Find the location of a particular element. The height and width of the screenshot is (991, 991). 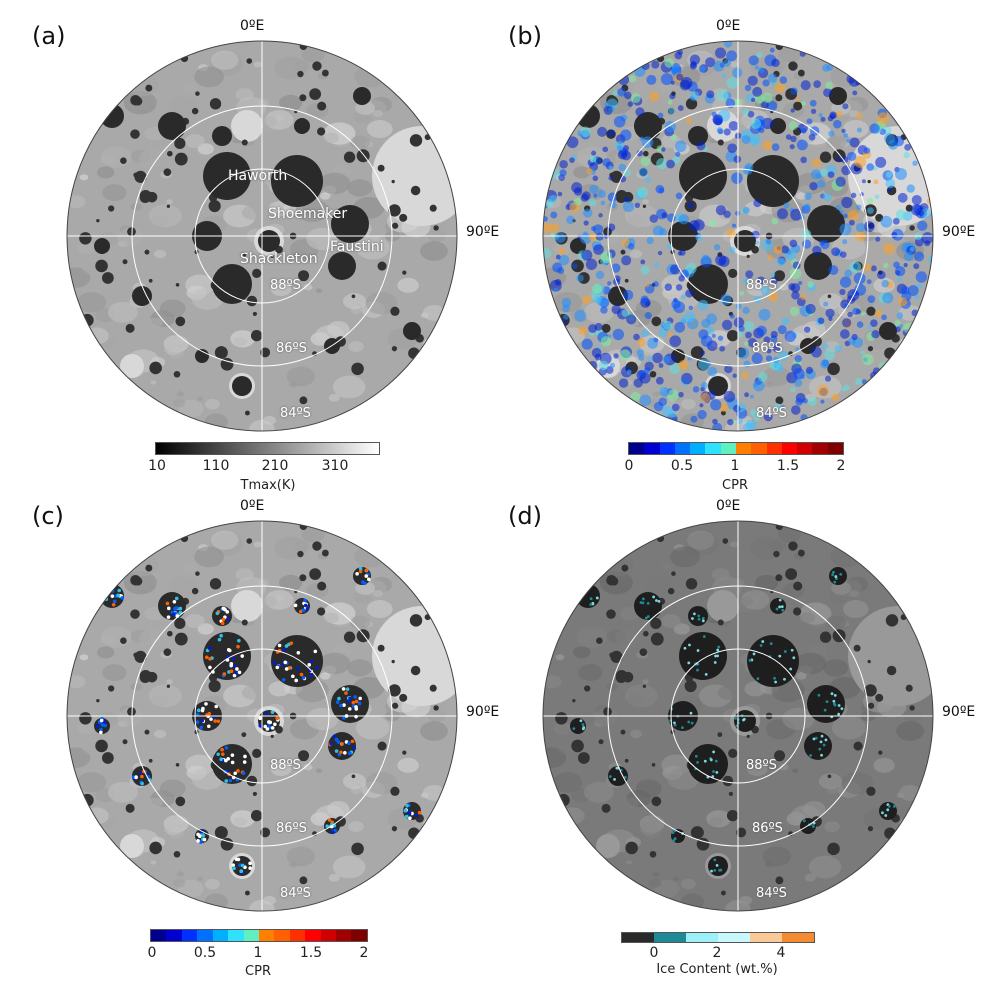

grid-label-top: 0ºE is located at coordinates (728, 506).